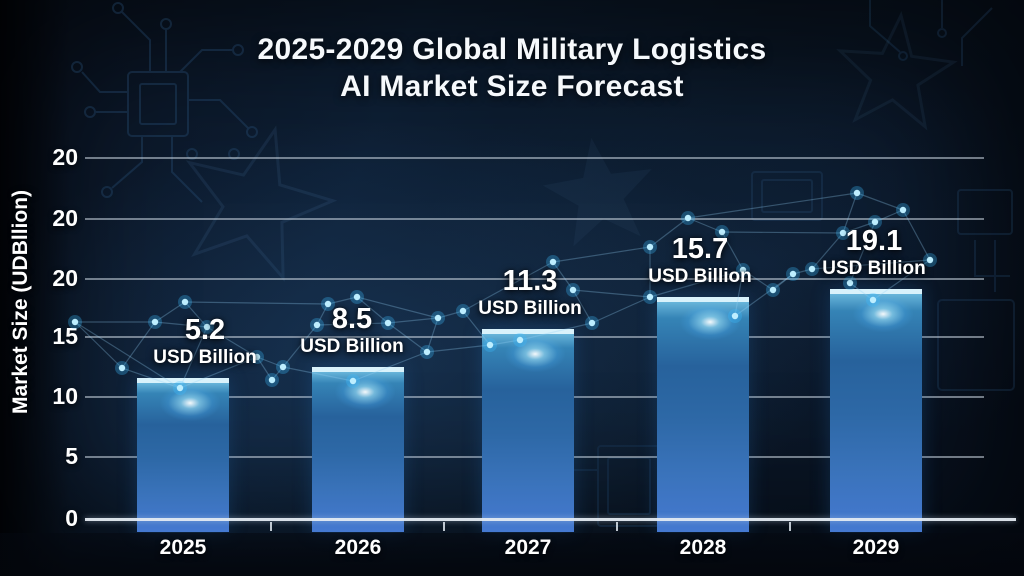  What do you see at coordinates (530, 281) in the screenshot?
I see `bar-value: 11.3` at bounding box center [530, 281].